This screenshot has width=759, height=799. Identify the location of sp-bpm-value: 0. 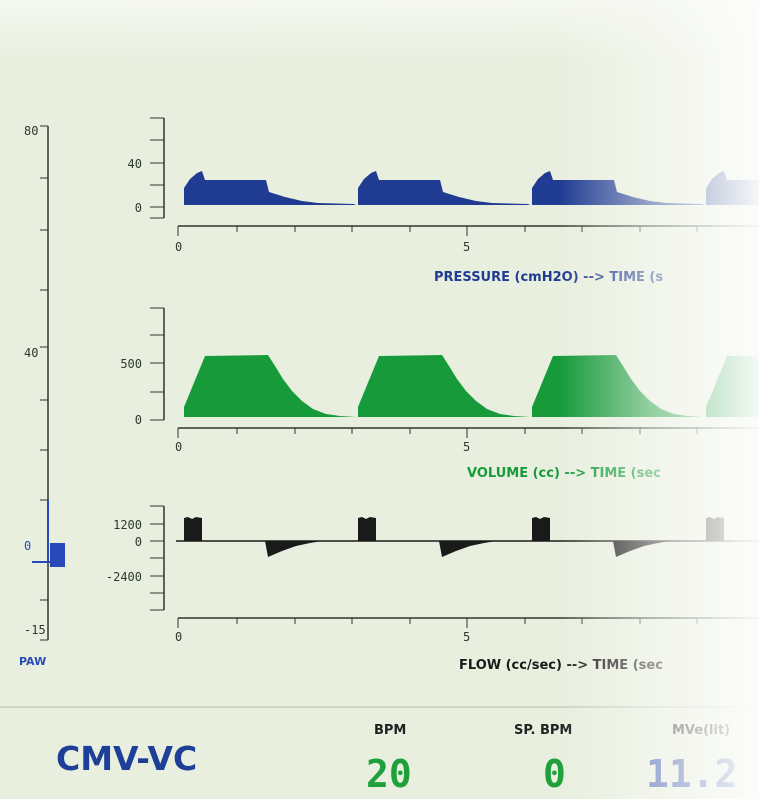
(554, 774).